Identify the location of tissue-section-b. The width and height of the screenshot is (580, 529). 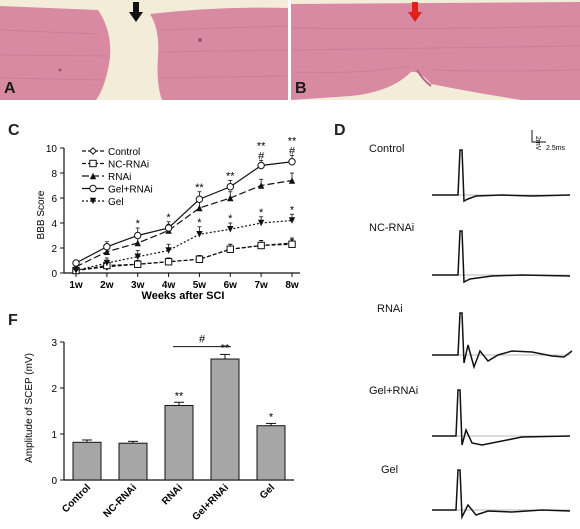
(435, 50).